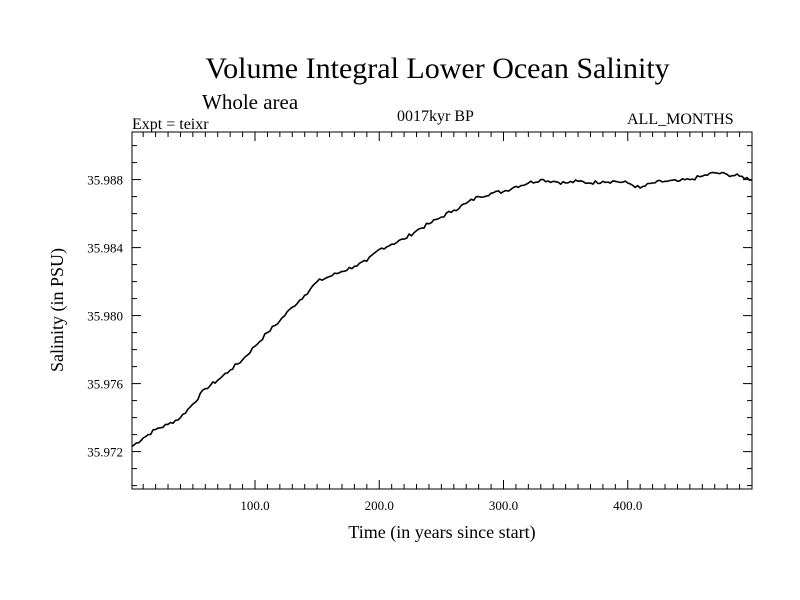 The image size is (800, 600). I want to click on experiment-label: Expt = teixr, so click(170, 124).